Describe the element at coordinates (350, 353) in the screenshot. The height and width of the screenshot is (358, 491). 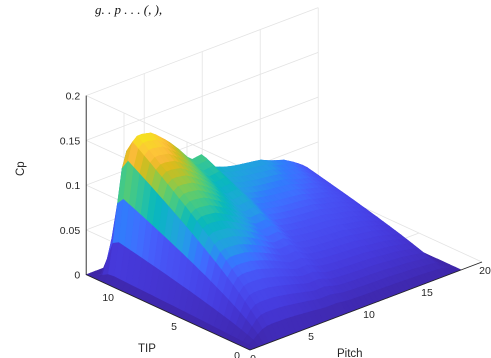
I see `x-axis-label: Pitch` at that location.